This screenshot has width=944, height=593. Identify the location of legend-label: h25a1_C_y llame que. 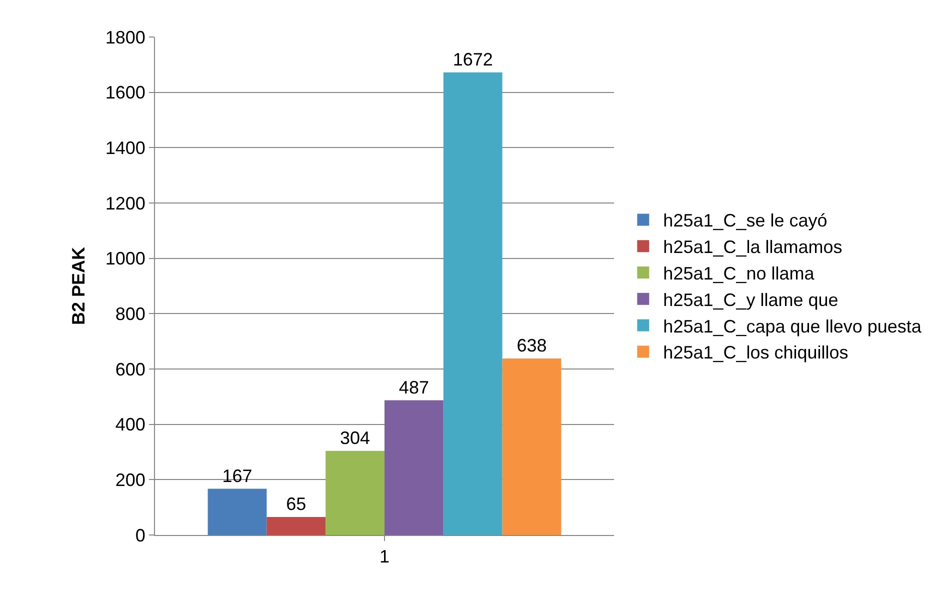
(750, 300).